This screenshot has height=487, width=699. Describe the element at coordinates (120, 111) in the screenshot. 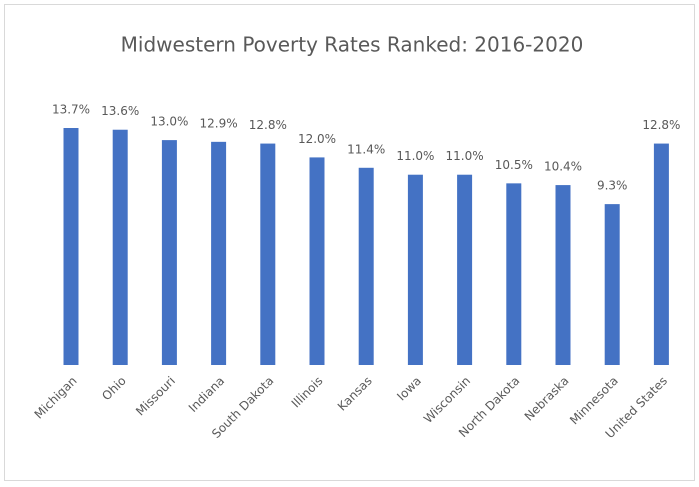

I see `value-label: 13.6%` at that location.